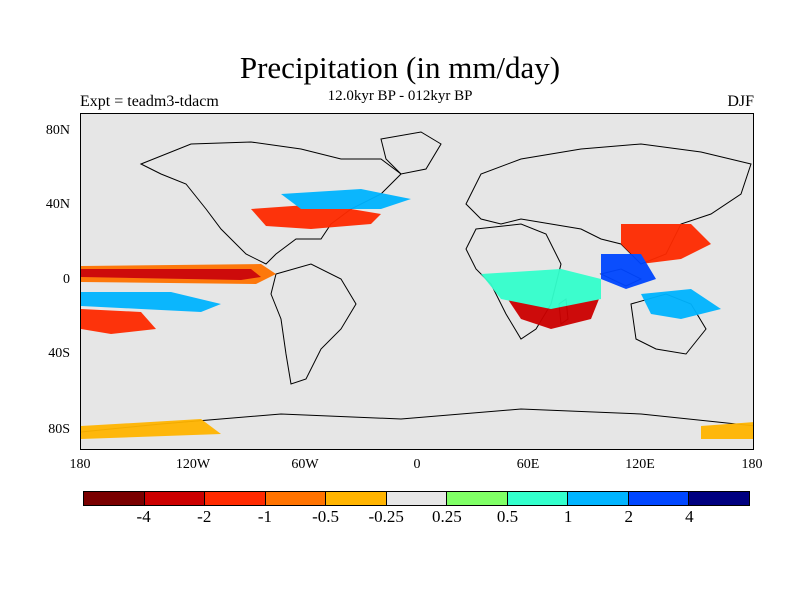  Describe the element at coordinates (689, 516) in the screenshot. I see `color-bar-label: 4` at that location.